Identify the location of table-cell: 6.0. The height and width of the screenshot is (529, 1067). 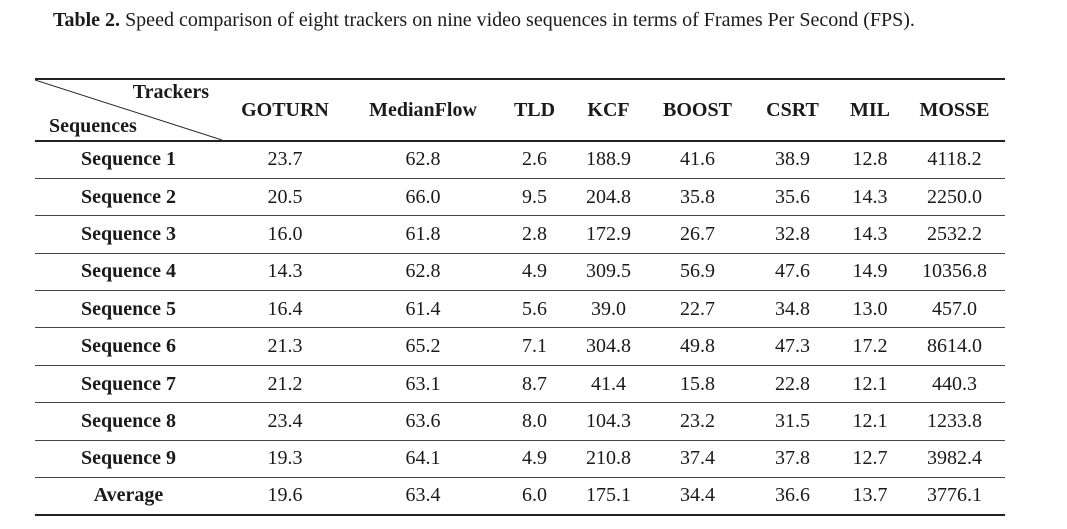
(534, 495).